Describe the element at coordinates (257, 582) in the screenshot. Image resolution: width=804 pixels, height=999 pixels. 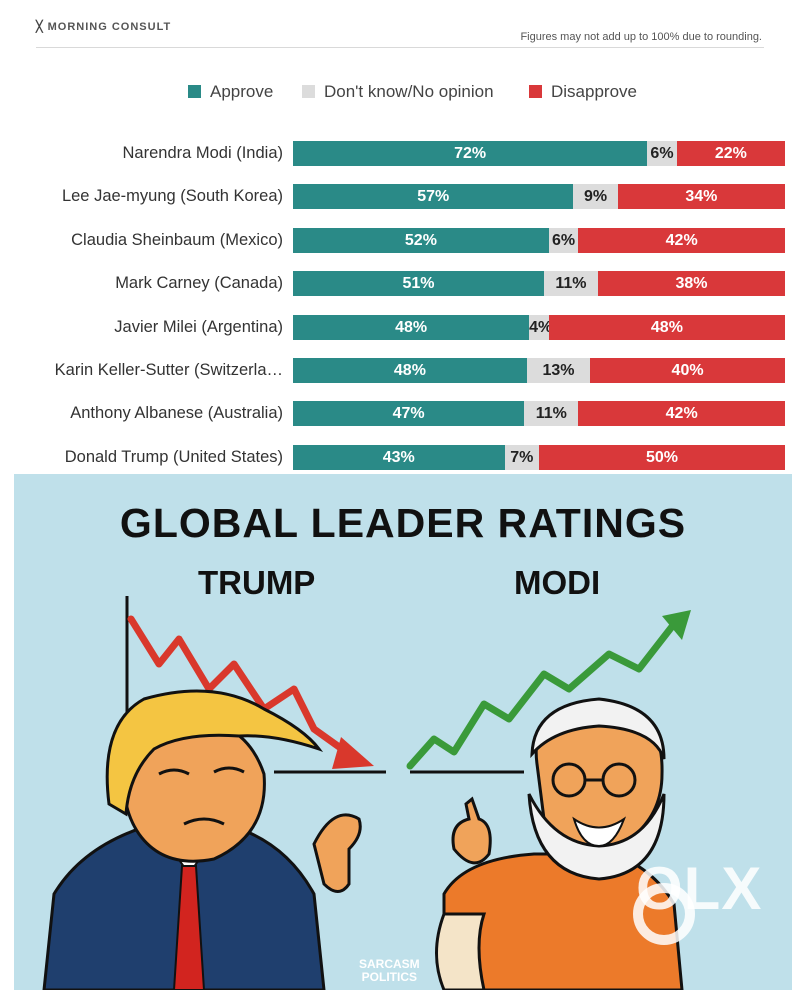
I see `trump-label: TRUMP` at that location.